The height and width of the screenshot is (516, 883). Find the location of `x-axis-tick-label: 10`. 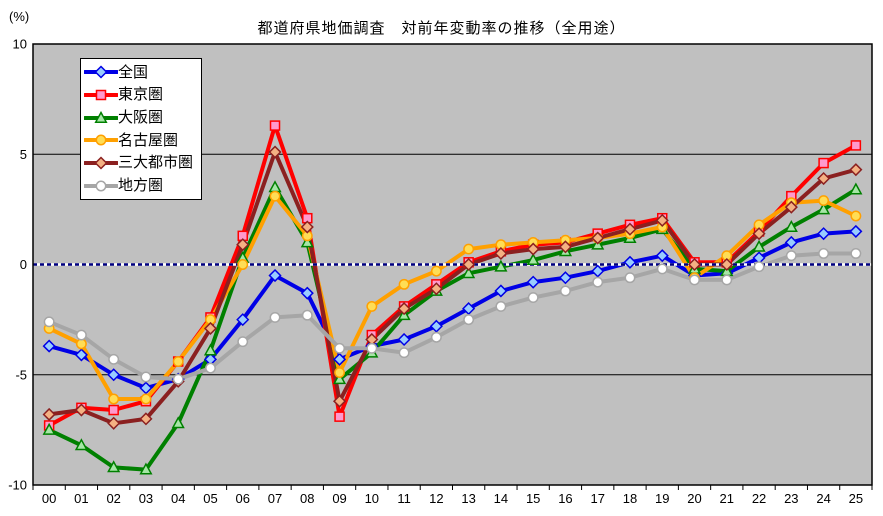

x-axis-tick-label: 10 is located at coordinates (372, 498).